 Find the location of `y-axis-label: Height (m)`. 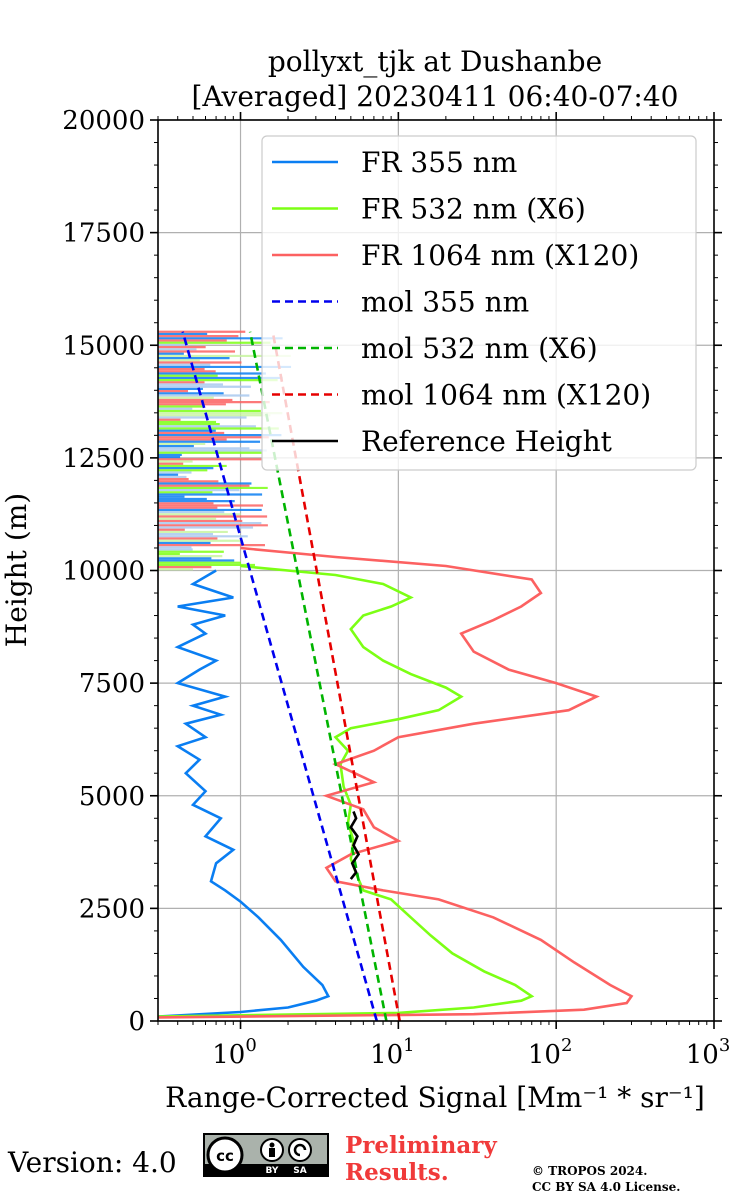

y-axis-label: Height (m) is located at coordinates (16, 570).